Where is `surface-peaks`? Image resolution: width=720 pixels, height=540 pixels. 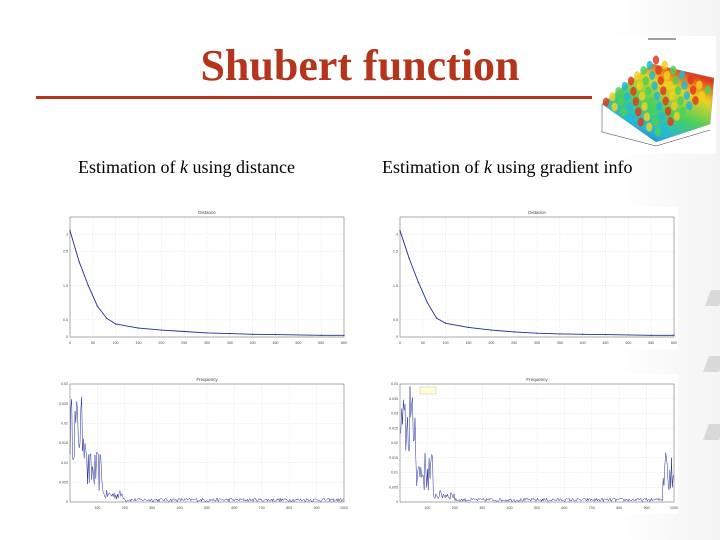
surface-peaks is located at coordinates (657, 96).